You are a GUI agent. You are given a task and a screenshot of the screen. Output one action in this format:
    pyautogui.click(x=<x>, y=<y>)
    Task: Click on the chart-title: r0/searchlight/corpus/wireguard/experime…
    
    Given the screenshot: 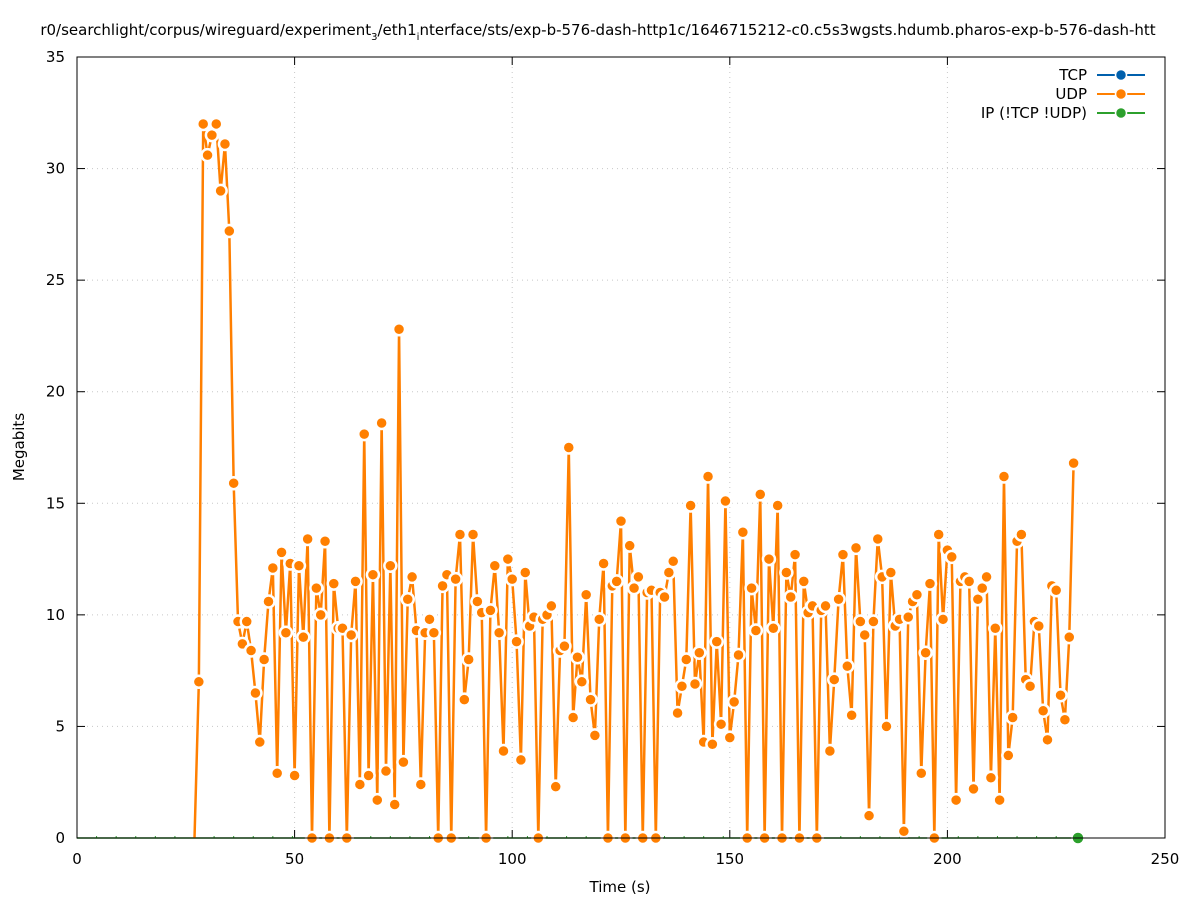 What is the action you would take?
    pyautogui.click(x=597, y=32)
    